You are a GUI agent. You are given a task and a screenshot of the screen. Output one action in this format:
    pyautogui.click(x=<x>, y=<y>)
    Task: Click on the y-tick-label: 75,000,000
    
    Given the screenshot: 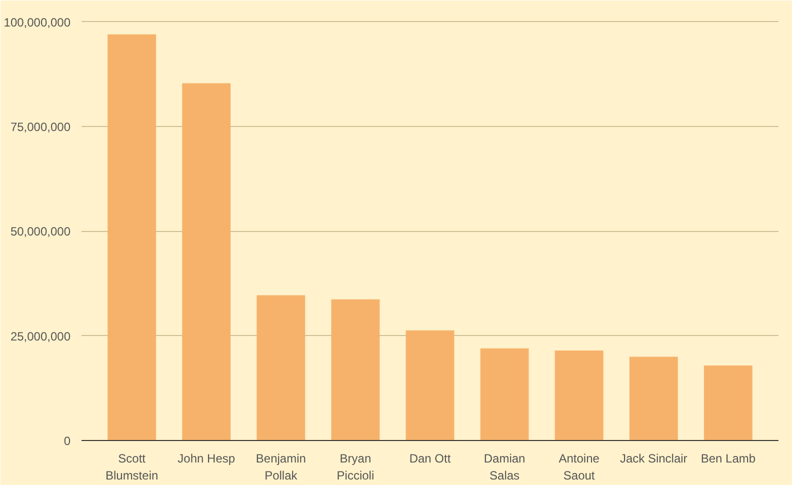 What is the action you would take?
    pyautogui.click(x=40, y=127)
    